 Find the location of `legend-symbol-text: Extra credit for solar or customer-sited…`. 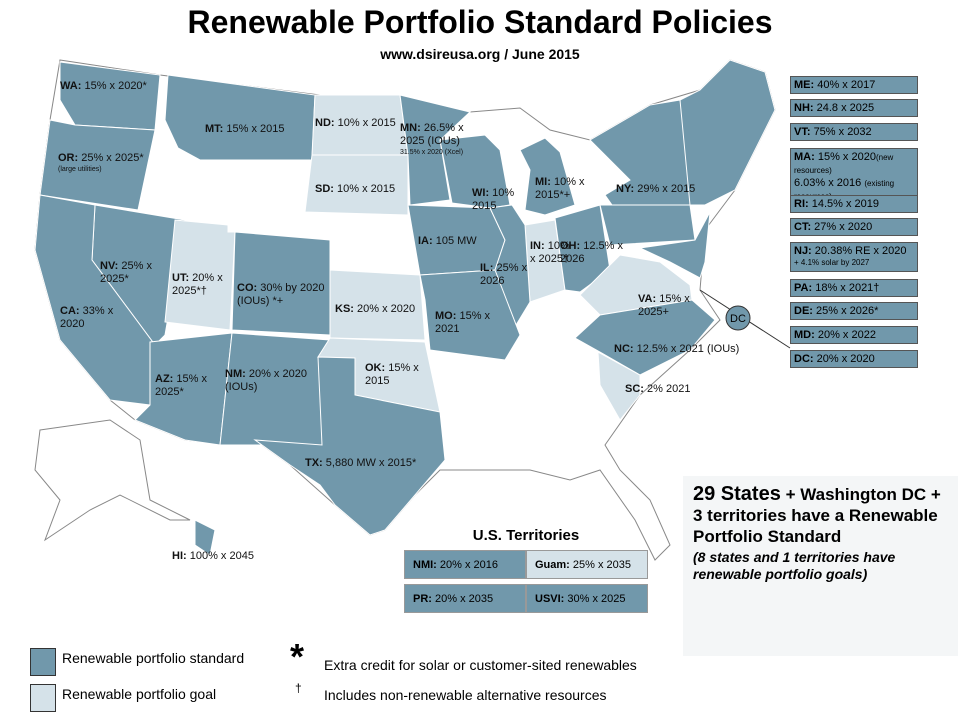

legend-symbol-text: Extra credit for solar or customer-sited… is located at coordinates (480, 665).